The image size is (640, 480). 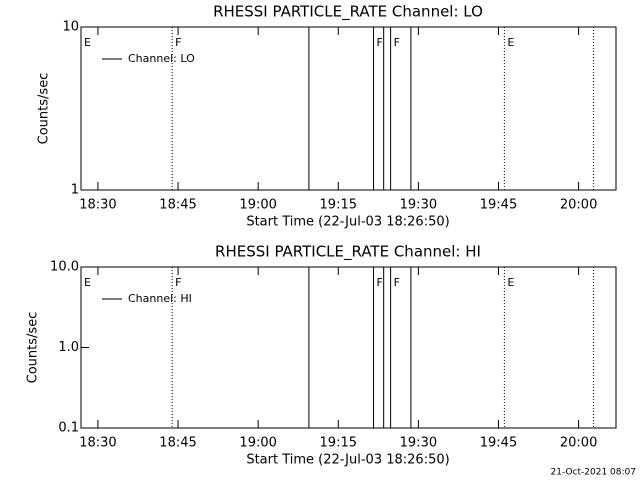 What do you see at coordinates (68, 347) in the screenshot?
I see `y-tick-label: 1.0` at bounding box center [68, 347].